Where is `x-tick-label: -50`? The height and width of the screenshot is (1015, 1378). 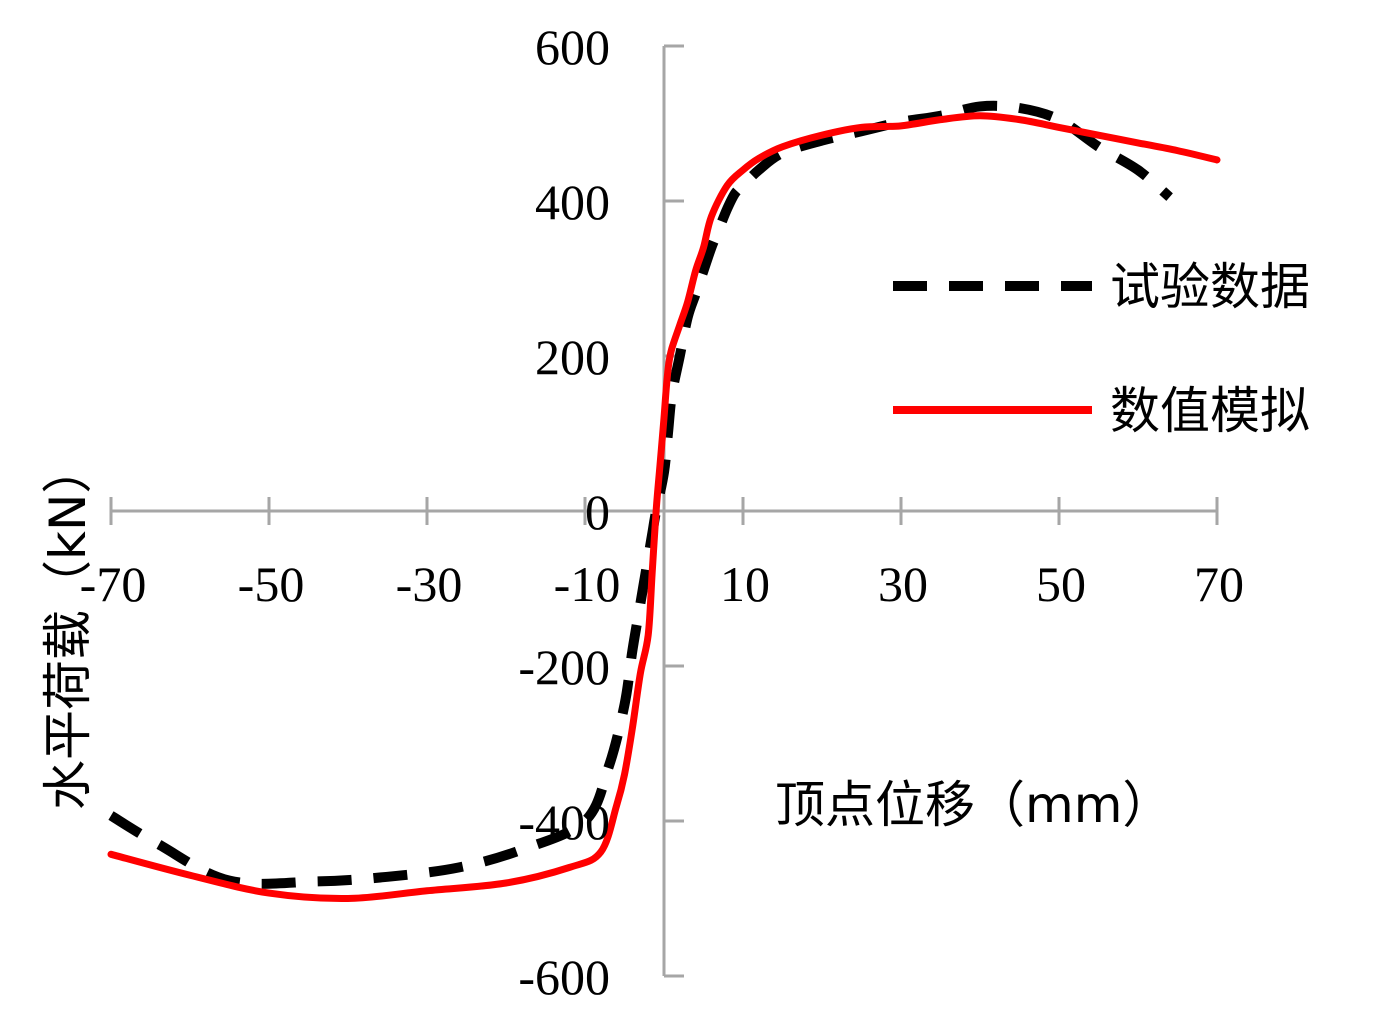 x-tick-label: -50 is located at coordinates (271, 584).